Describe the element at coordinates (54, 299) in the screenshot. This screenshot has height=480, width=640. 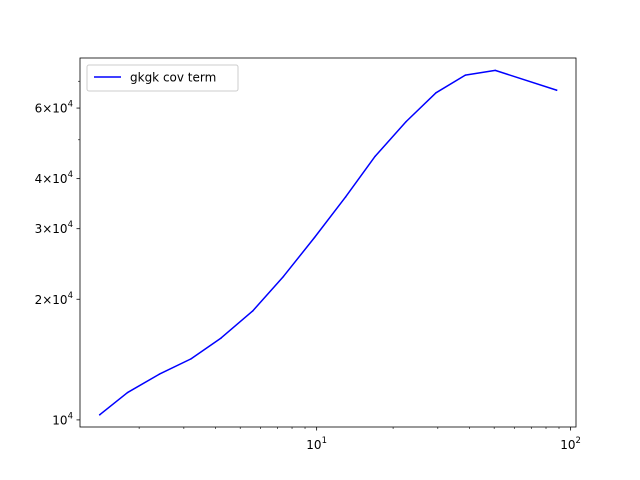
I see `y-tick-label: 2×104` at that location.